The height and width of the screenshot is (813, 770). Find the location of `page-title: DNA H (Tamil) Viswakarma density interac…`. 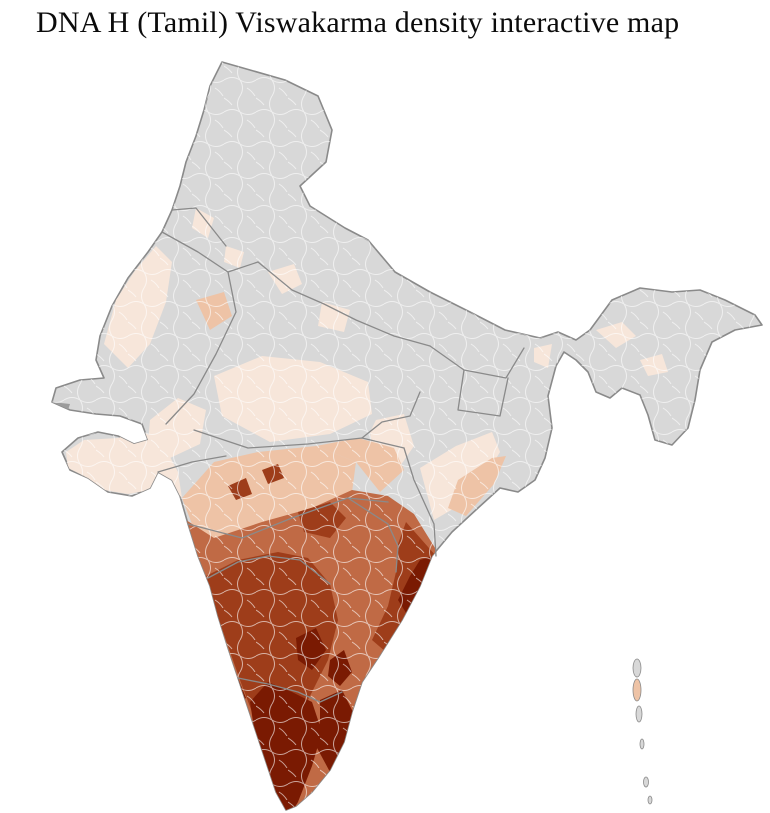

page-title: DNA H (Tamil) Viswakarma density interac… is located at coordinates (358, 22).